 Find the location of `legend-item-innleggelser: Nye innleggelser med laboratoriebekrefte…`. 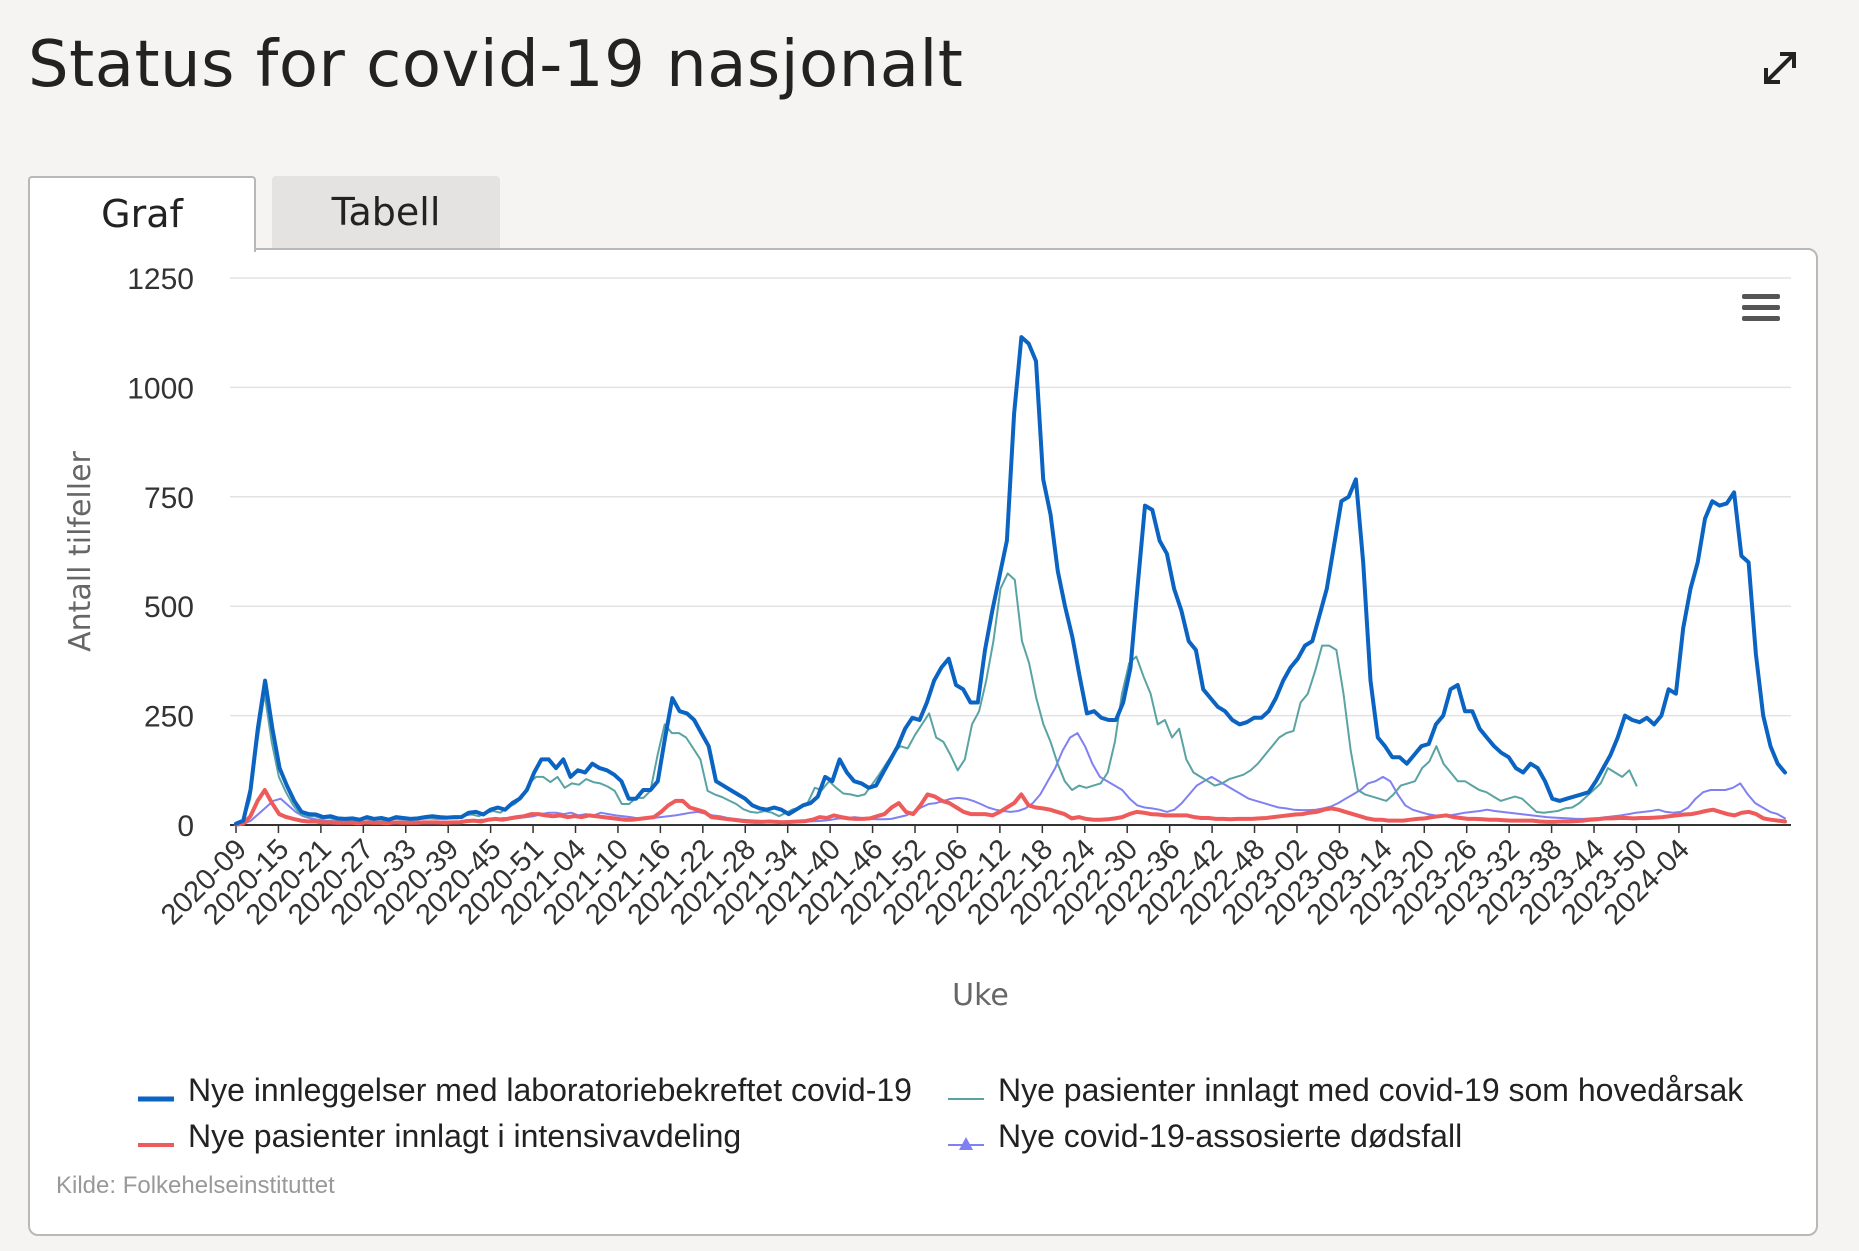

legend-item-innleggelser: Nye innleggelser med laboratoriebekrefte… is located at coordinates (525, 1090).